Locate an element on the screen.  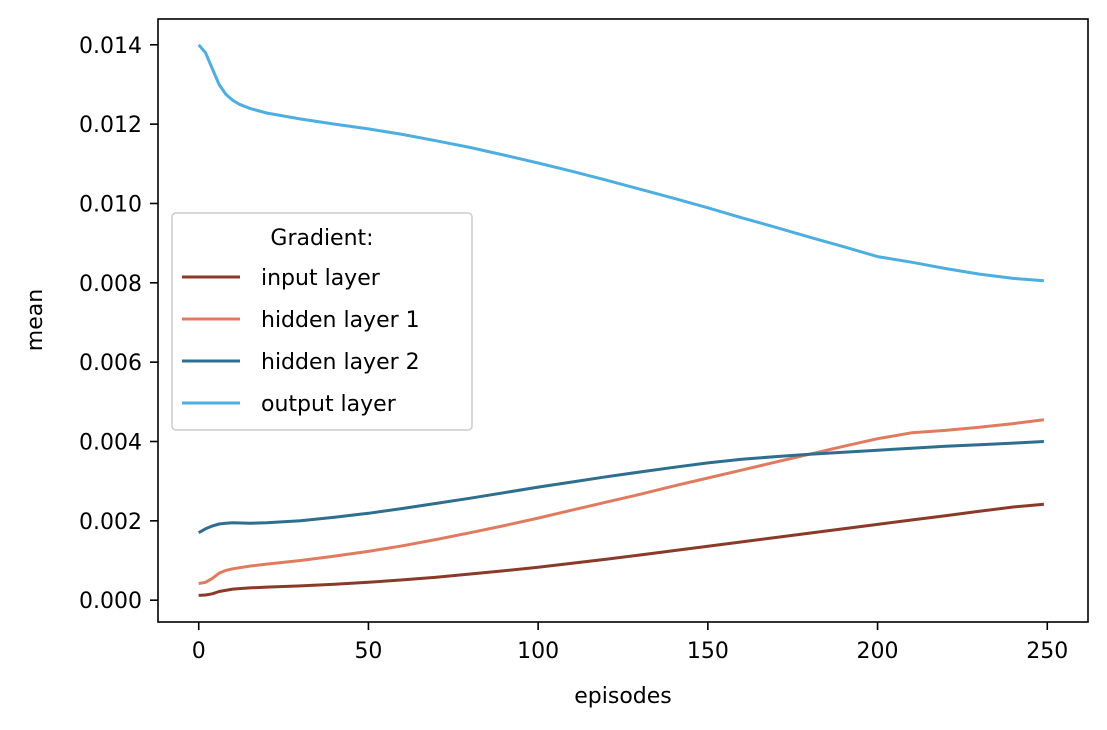
x-tick-label: 50 is located at coordinates (368, 651).